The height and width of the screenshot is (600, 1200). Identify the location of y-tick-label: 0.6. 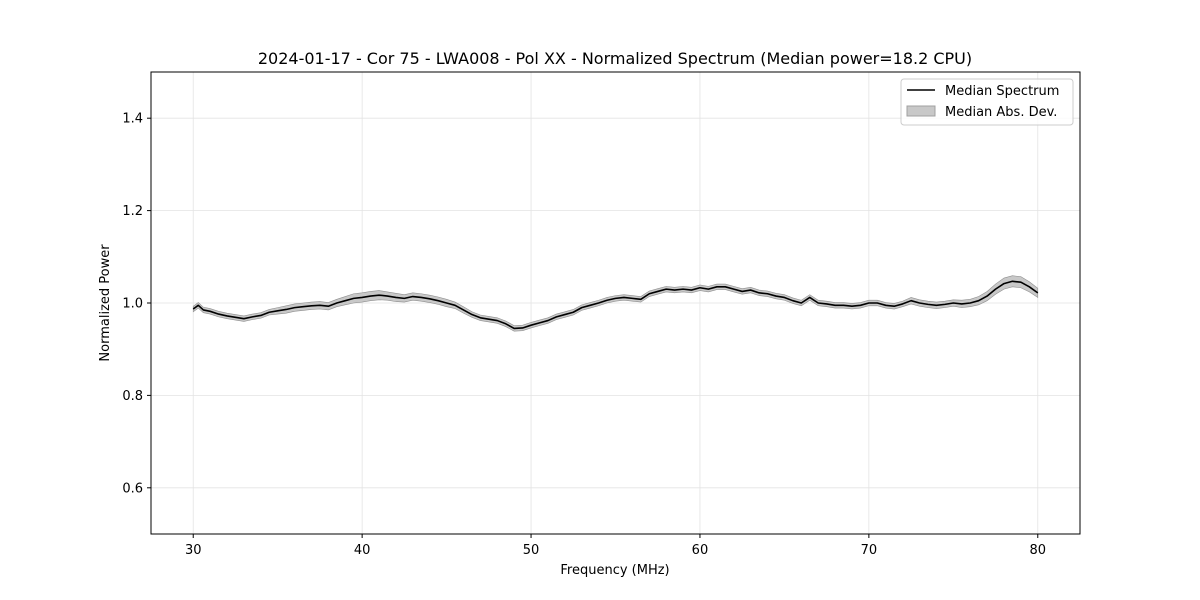
(132, 488).